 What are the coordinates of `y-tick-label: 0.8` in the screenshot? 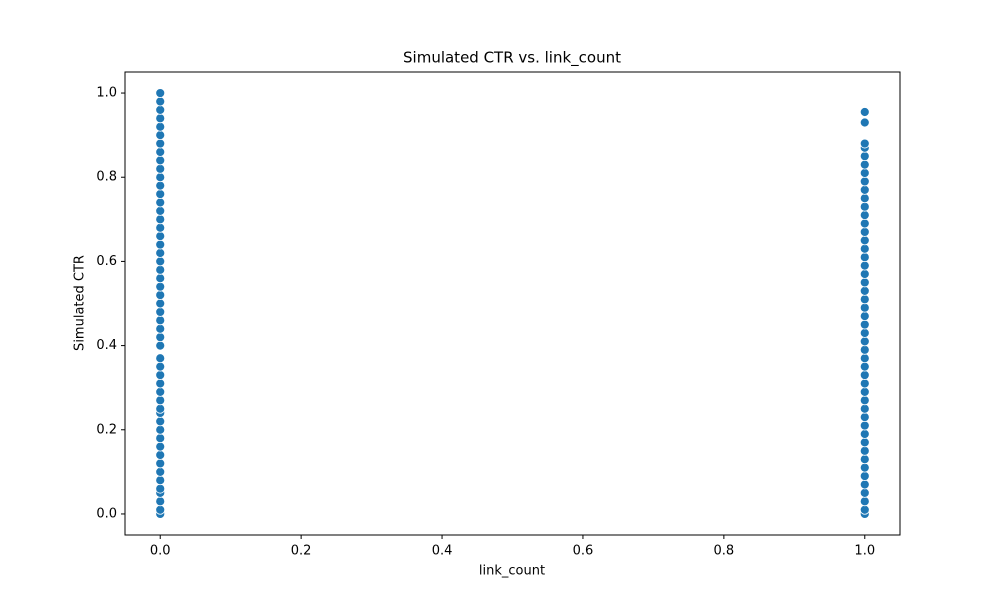 It's located at (106, 177).